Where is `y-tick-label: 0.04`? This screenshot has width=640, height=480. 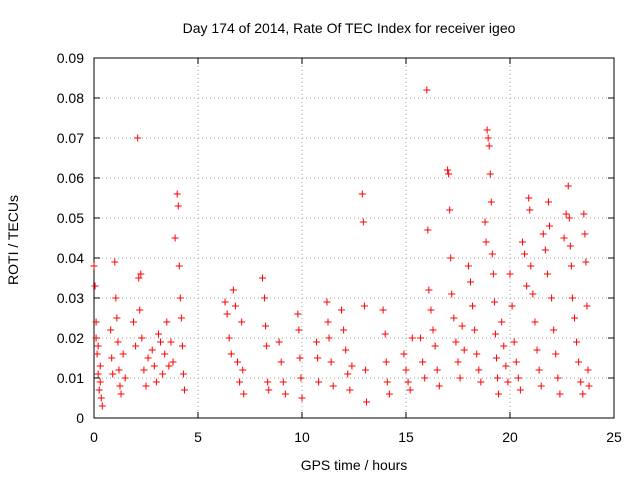 y-tick-label: 0.04 is located at coordinates (70, 258).